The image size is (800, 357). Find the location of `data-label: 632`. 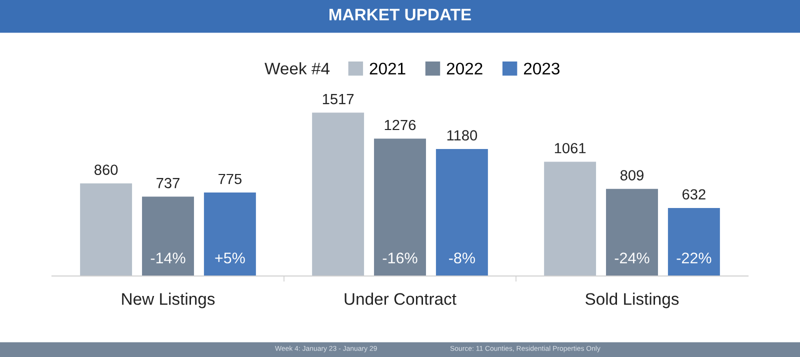

data-label: 632 is located at coordinates (694, 194).